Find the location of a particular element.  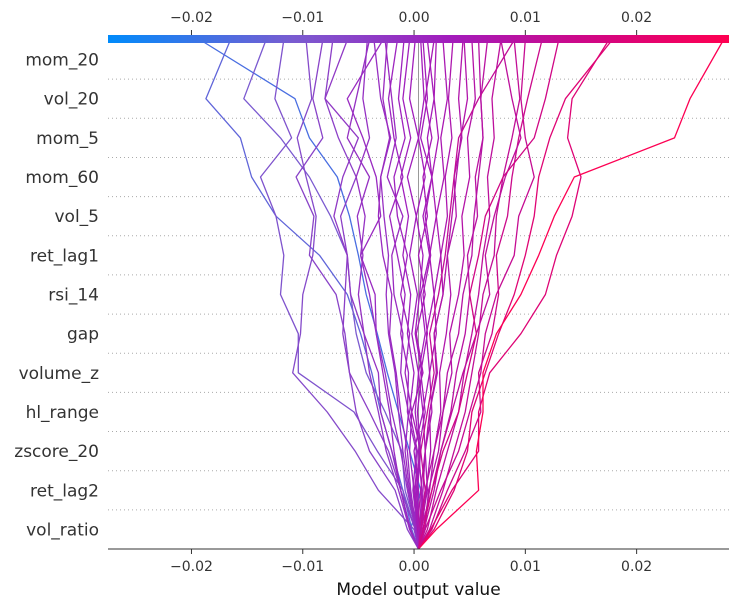

decision-line-s37 is located at coordinates (387, 294).